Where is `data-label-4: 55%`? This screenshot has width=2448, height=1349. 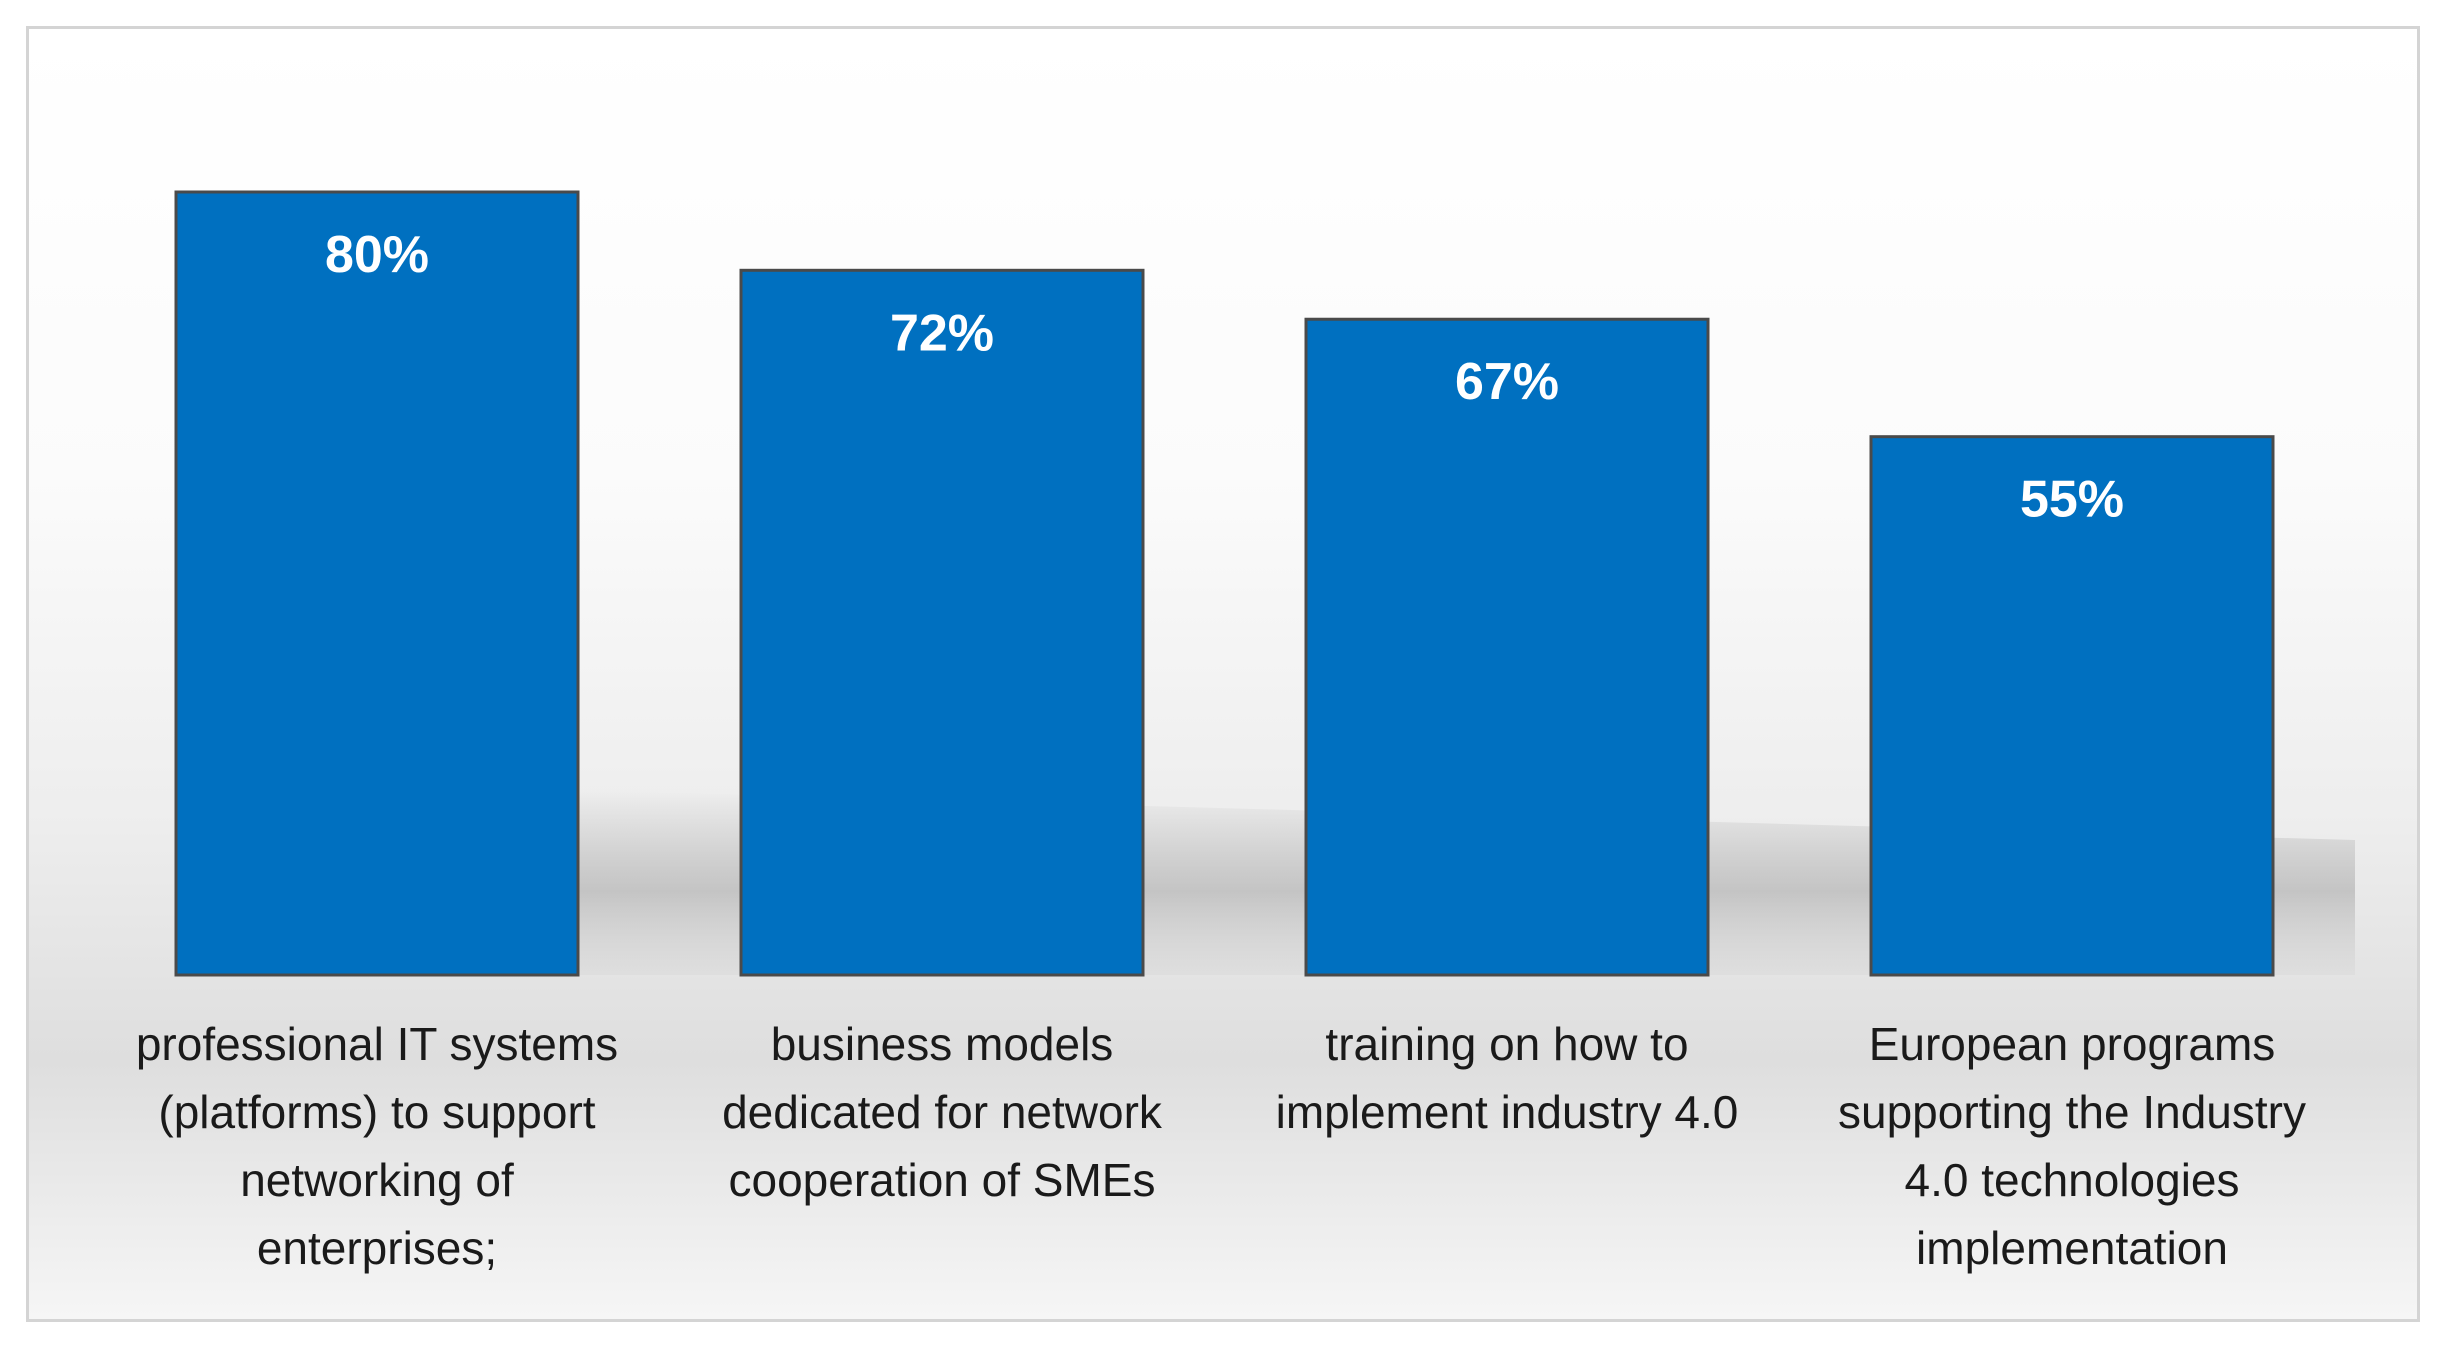 data-label-4: 55% is located at coordinates (2072, 500).